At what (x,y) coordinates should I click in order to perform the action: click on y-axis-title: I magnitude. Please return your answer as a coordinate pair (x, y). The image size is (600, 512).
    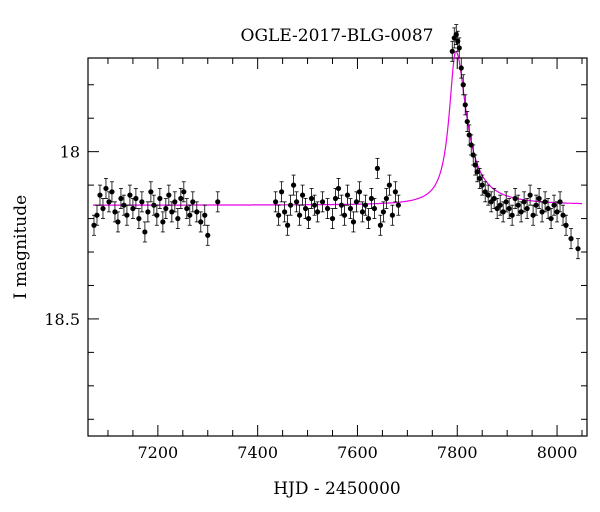
    Looking at the image, I should click on (21, 247).